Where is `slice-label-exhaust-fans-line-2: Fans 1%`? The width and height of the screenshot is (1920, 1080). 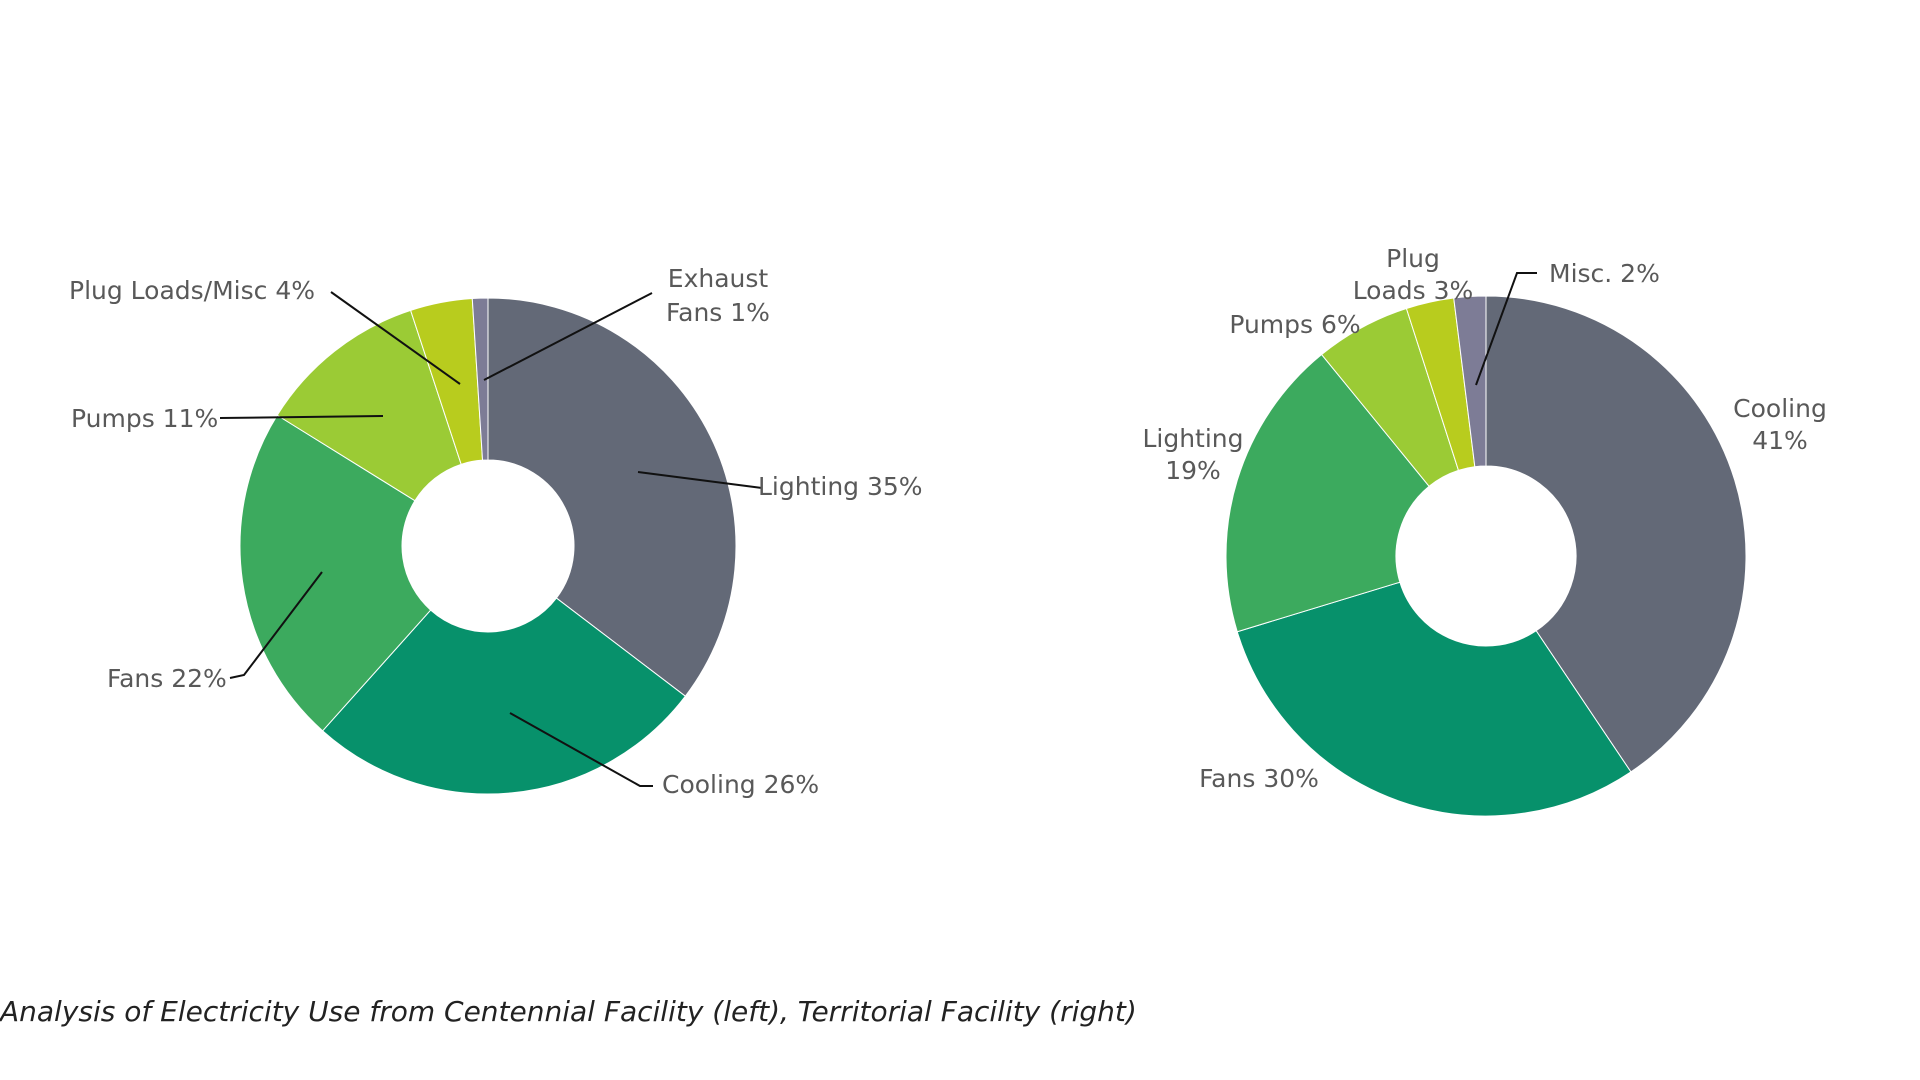
slice-label-exhaust-fans-line-2: Fans 1% is located at coordinates (718, 312).